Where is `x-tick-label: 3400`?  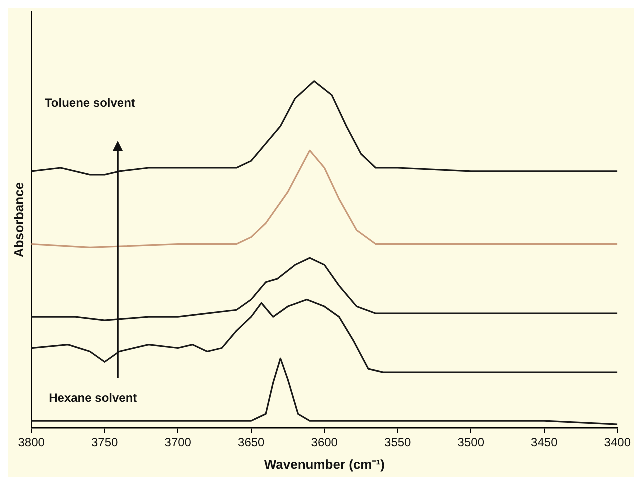
x-tick-label: 3400 is located at coordinates (618, 443).